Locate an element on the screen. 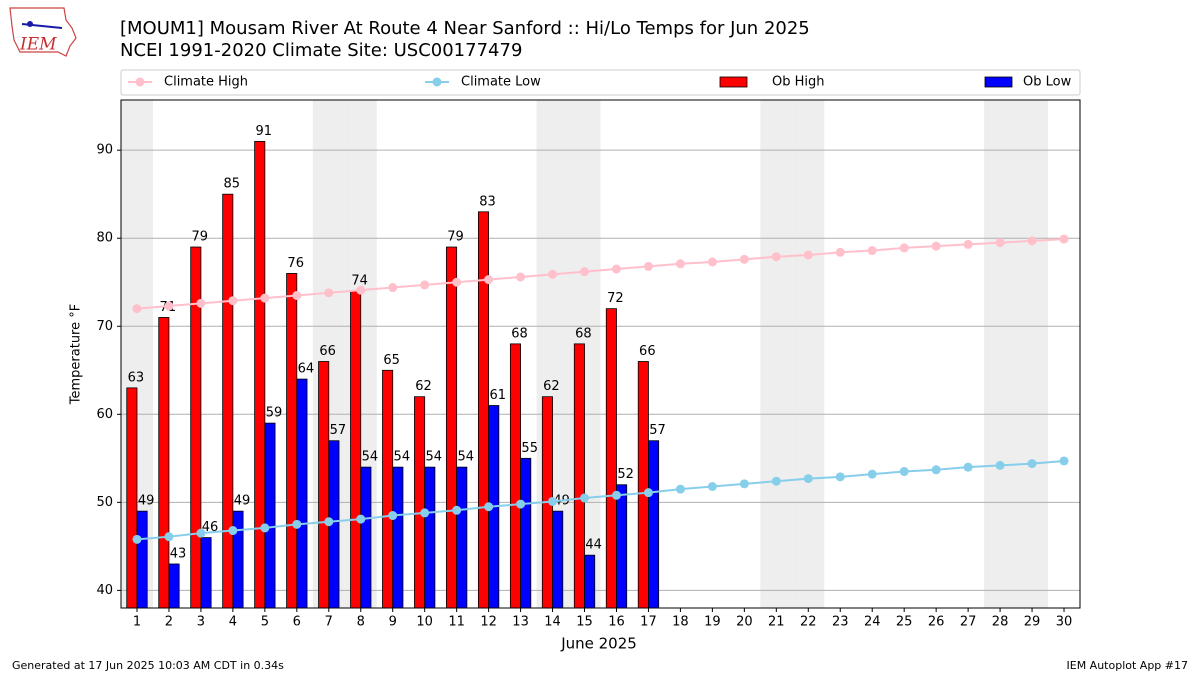 Image resolution: width=1200 pixels, height=675 pixels. logo-dot is located at coordinates (30, 24).